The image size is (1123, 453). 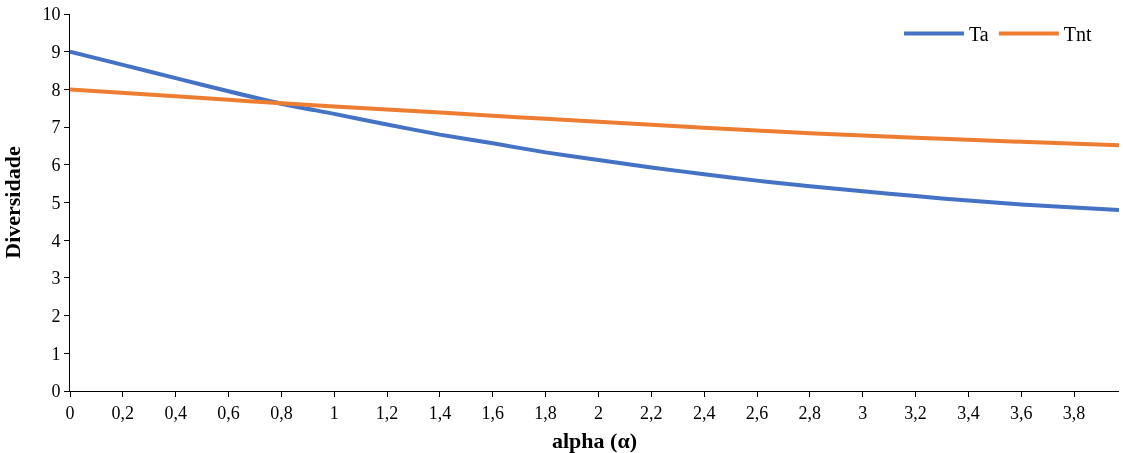 I want to click on x-tick-label: 0,8, so click(x=281, y=412).